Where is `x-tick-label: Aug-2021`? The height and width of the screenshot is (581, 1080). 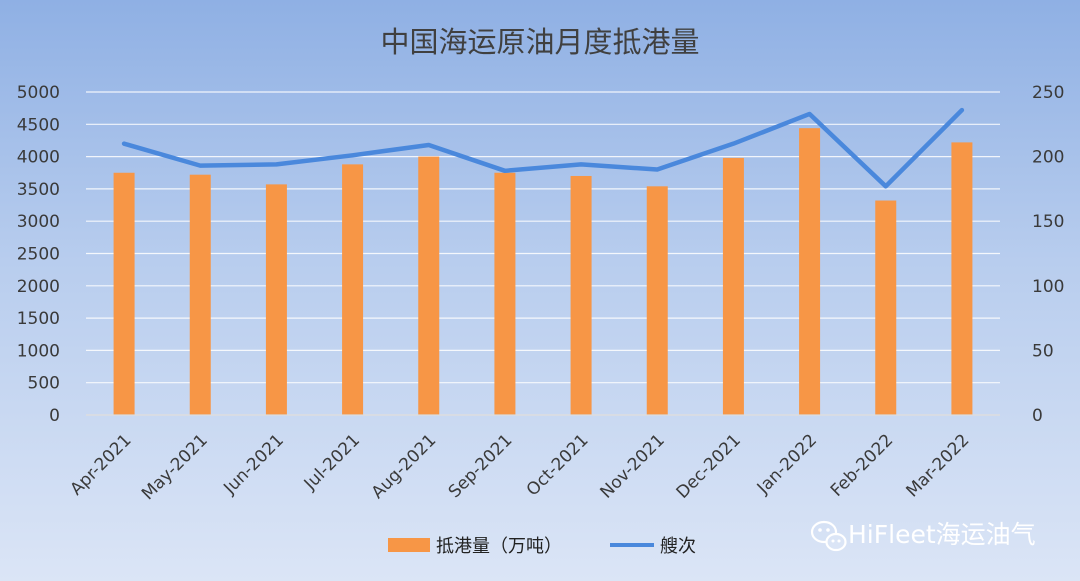 x-tick-label: Aug-2021 is located at coordinates (404, 466).